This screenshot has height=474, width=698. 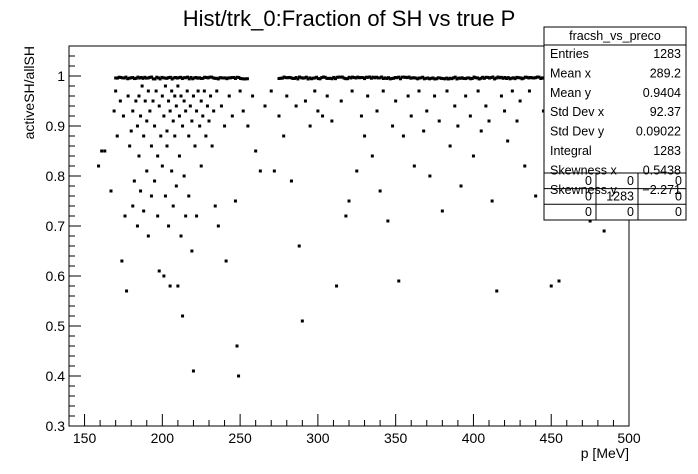 I want to click on chart-title: Hist/trk_0:Fraction of SH vs true P, so click(x=349, y=18).